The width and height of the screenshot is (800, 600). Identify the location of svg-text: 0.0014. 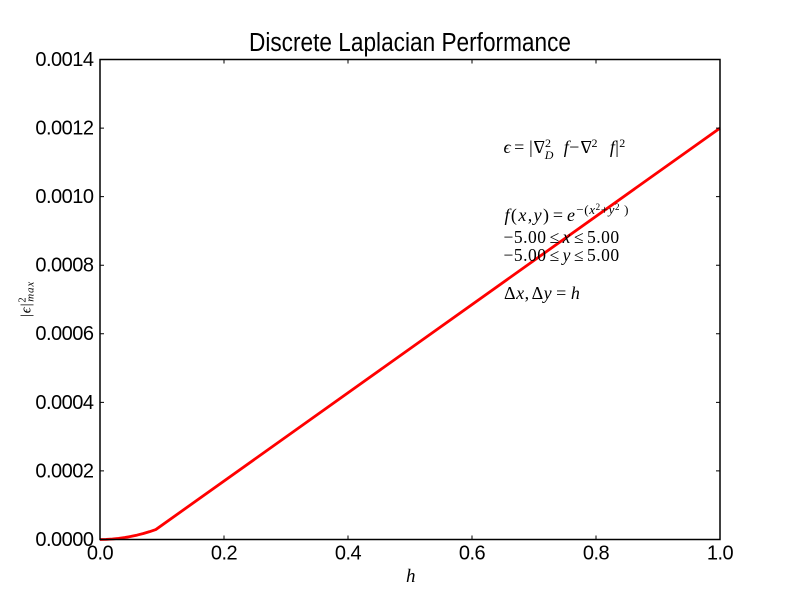
(64, 60).